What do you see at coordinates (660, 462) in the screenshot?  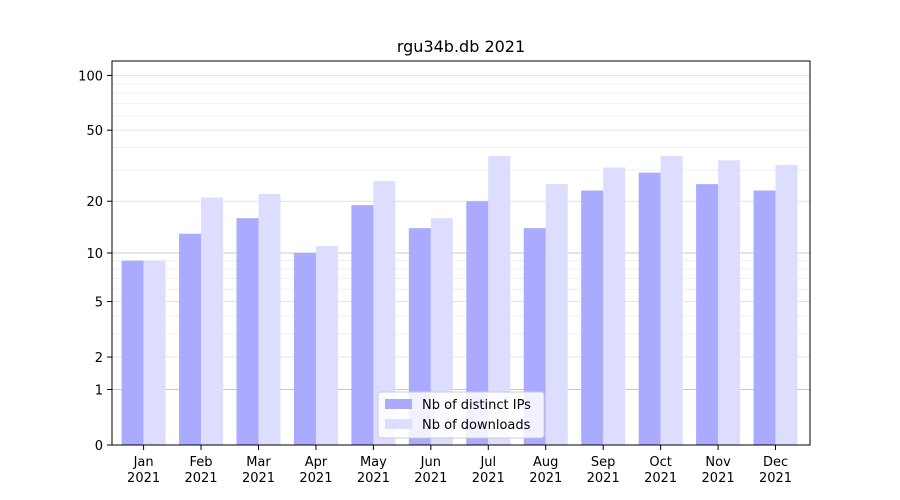 I see `x-tick-label: Oct` at bounding box center [660, 462].